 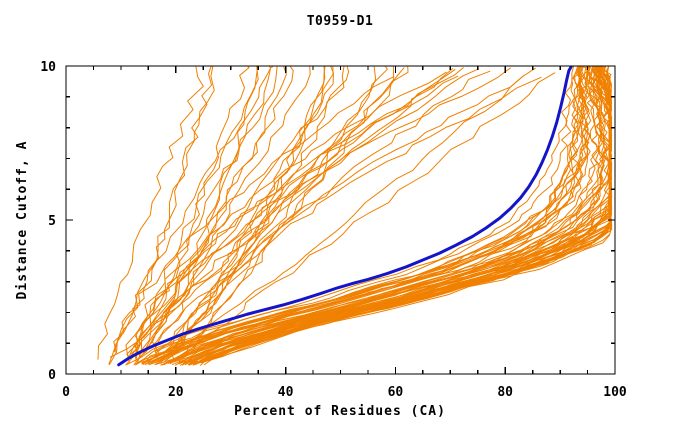 What do you see at coordinates (344, 392) in the screenshot?
I see `x-tick-labels: 0 20 40 60 80 100` at bounding box center [344, 392].